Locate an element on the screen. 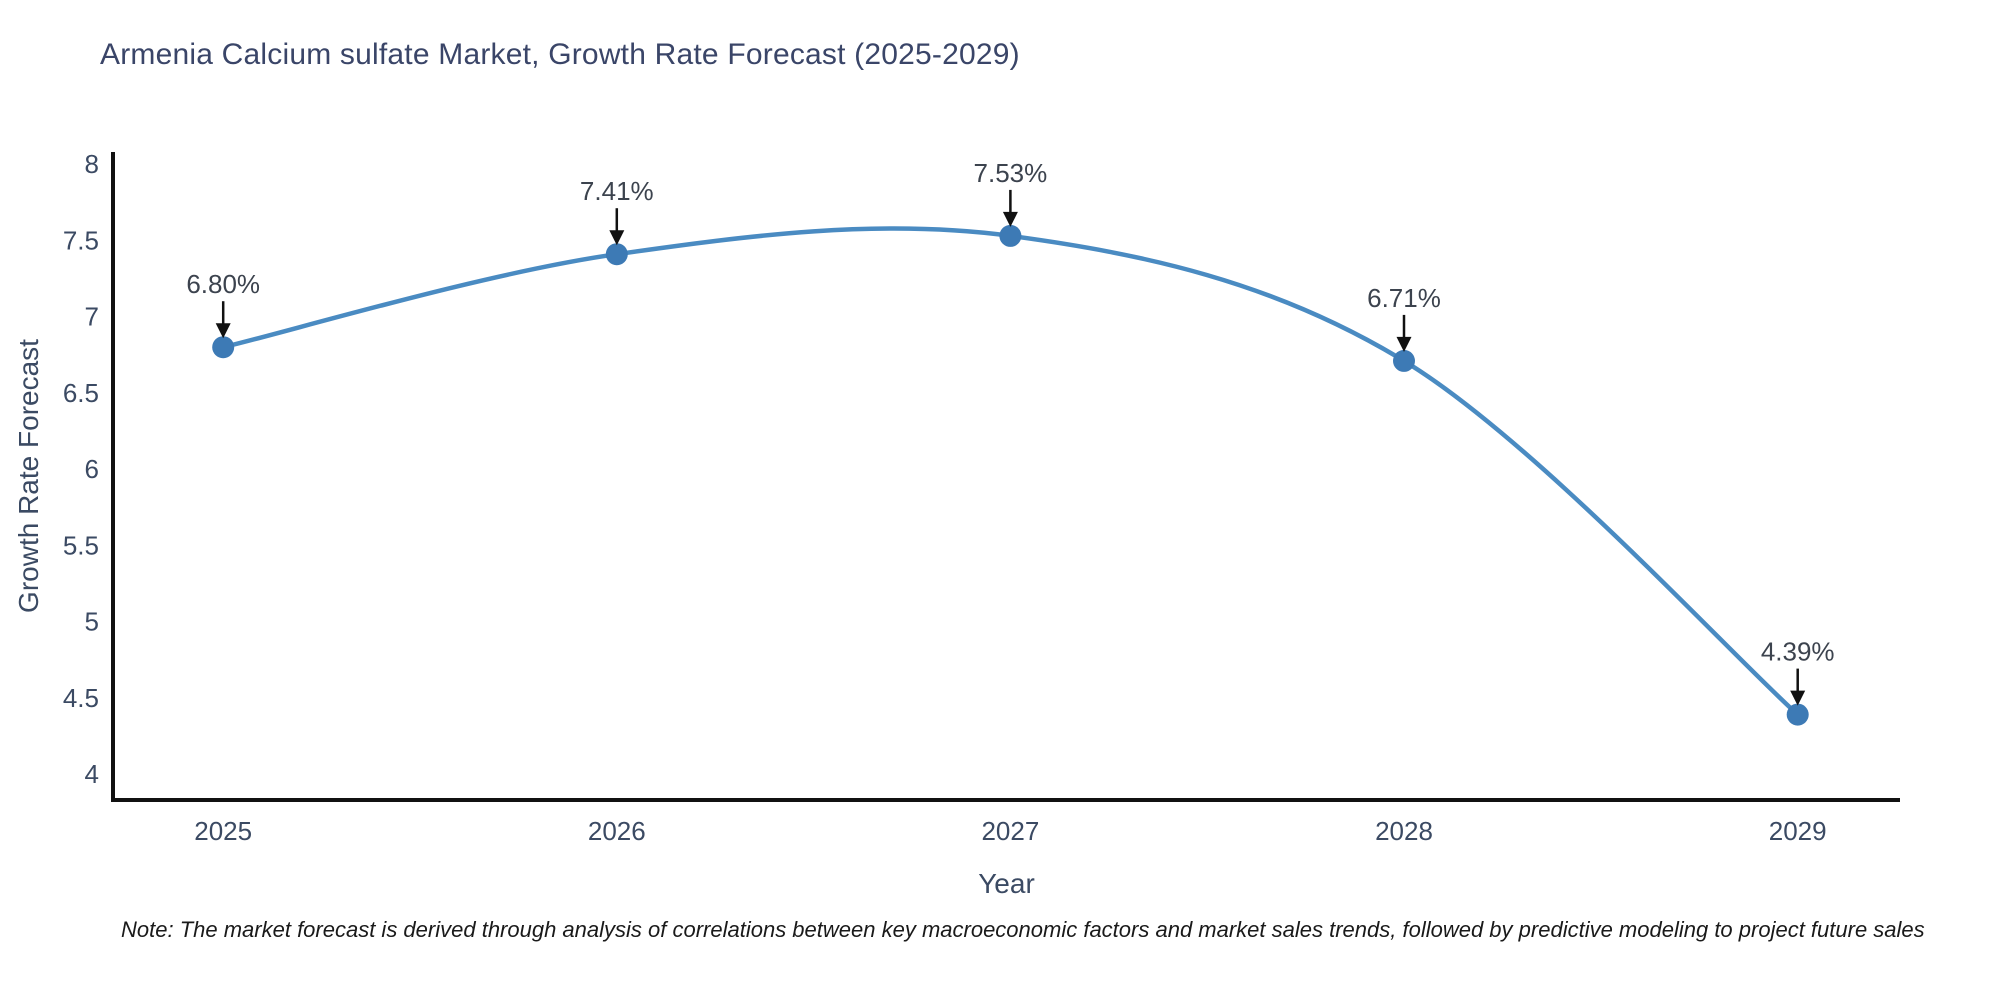  x-tick-label: 2026 is located at coordinates (617, 831).